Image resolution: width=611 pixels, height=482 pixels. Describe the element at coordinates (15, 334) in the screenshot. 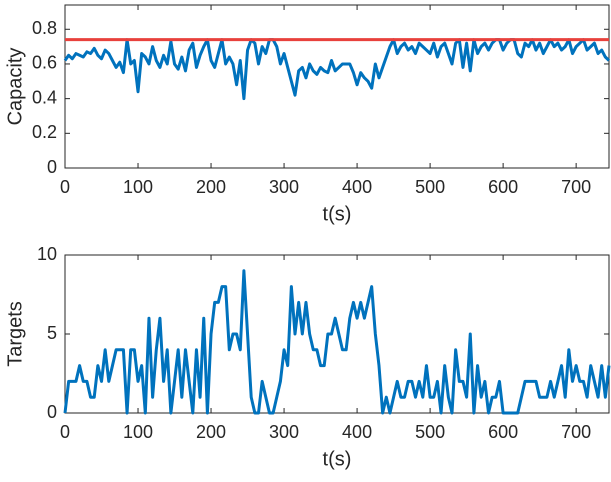

I see `y-axis-label: Targets` at that location.